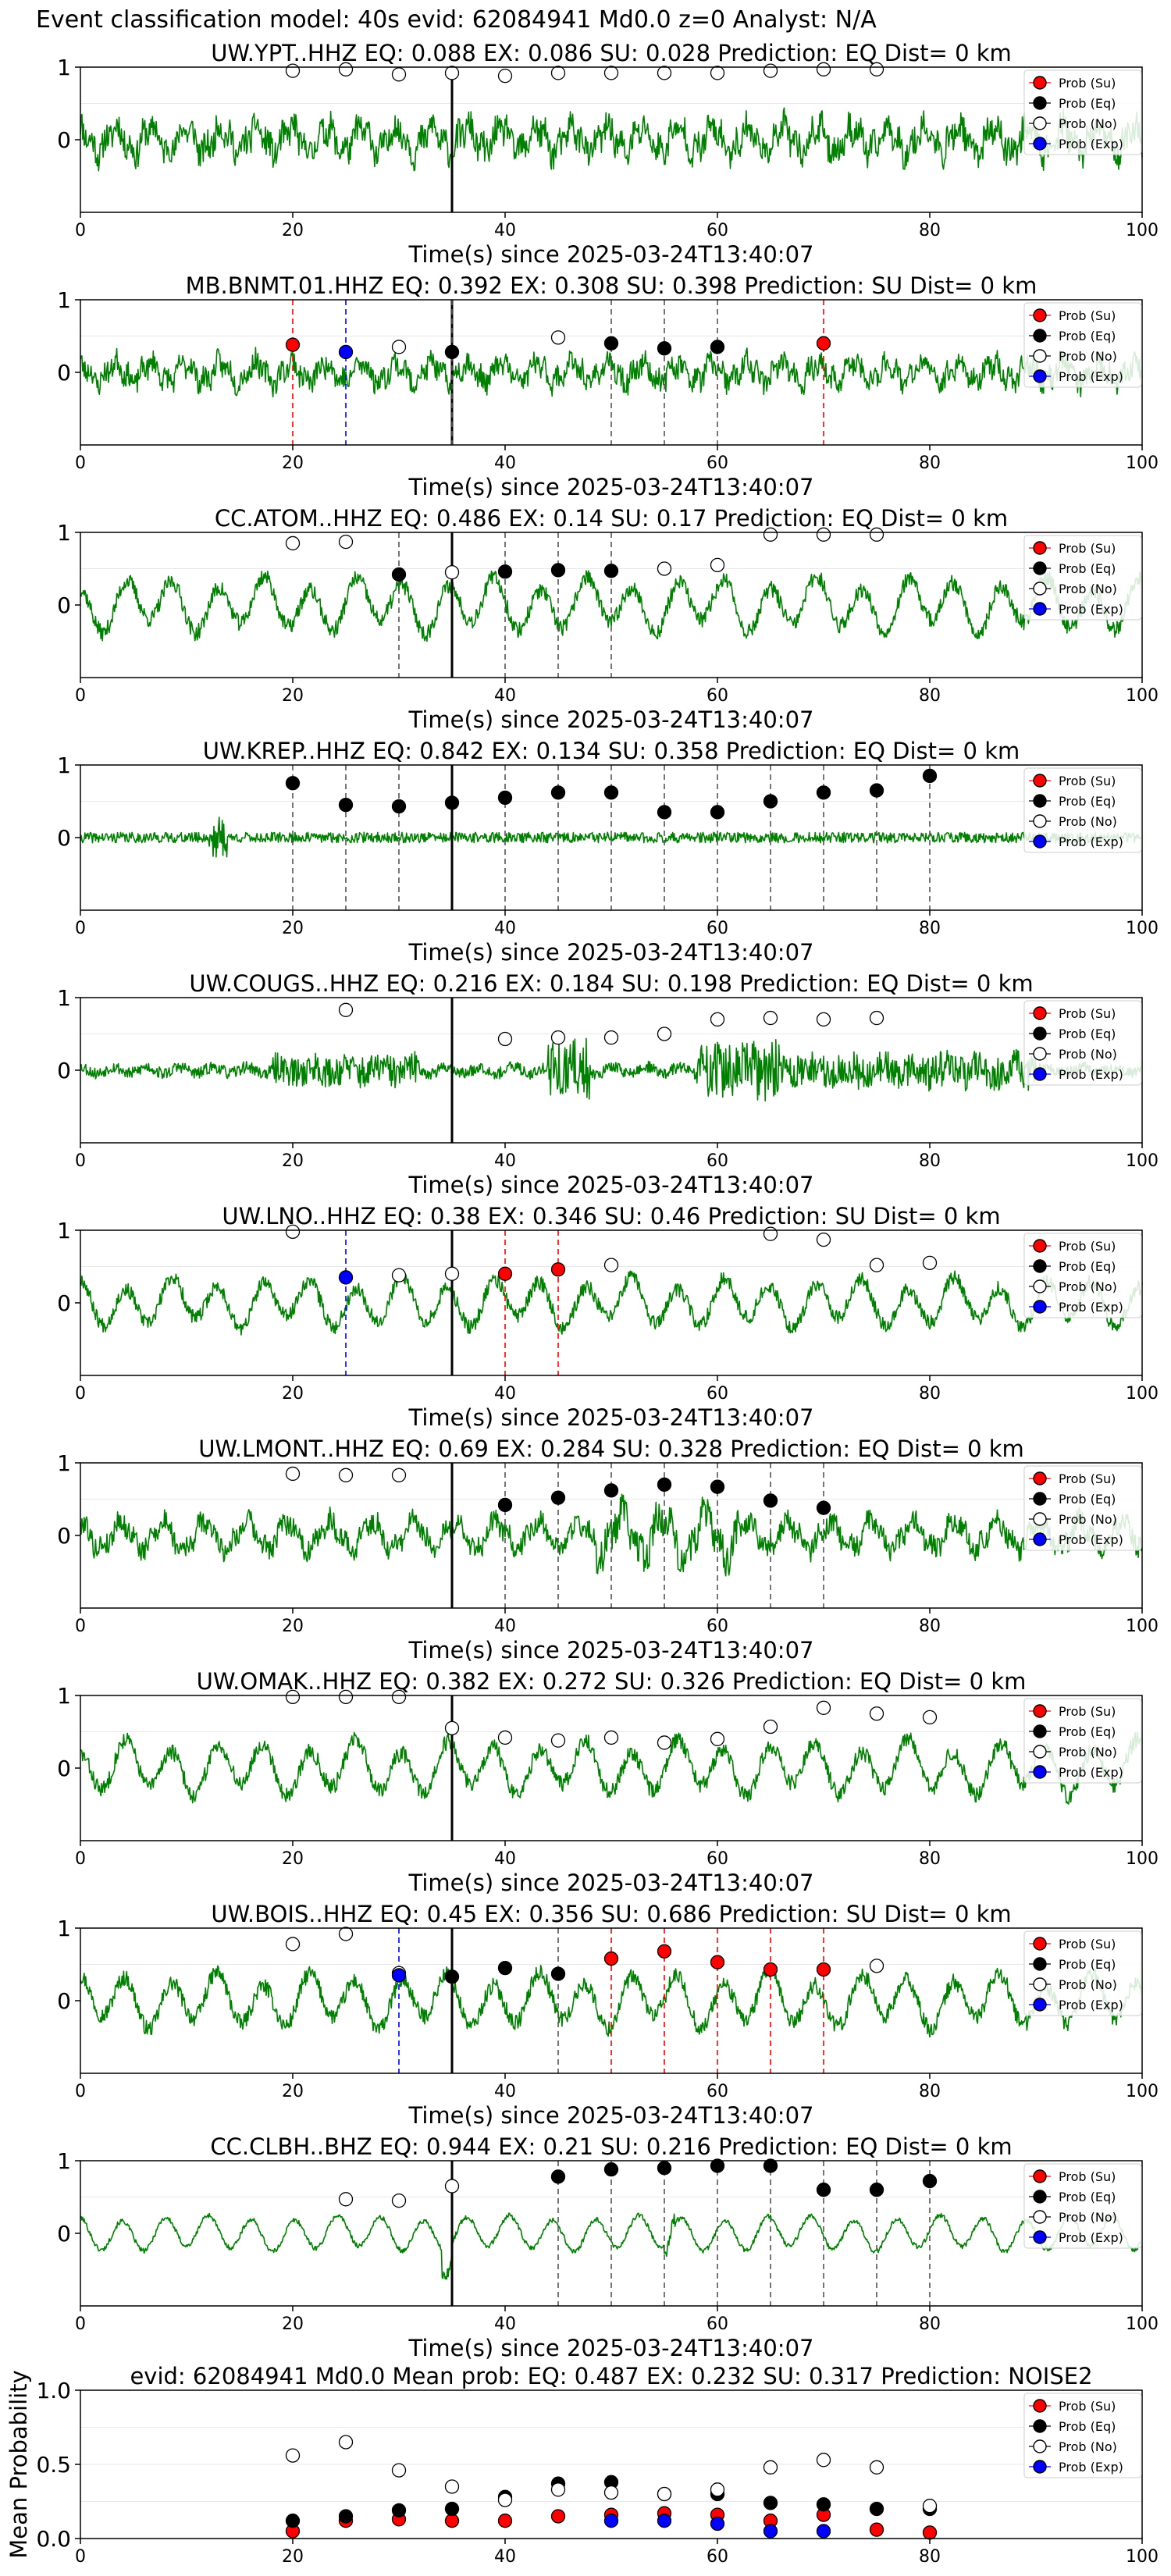  I want to click on legend-box, so click(1082, 1275).